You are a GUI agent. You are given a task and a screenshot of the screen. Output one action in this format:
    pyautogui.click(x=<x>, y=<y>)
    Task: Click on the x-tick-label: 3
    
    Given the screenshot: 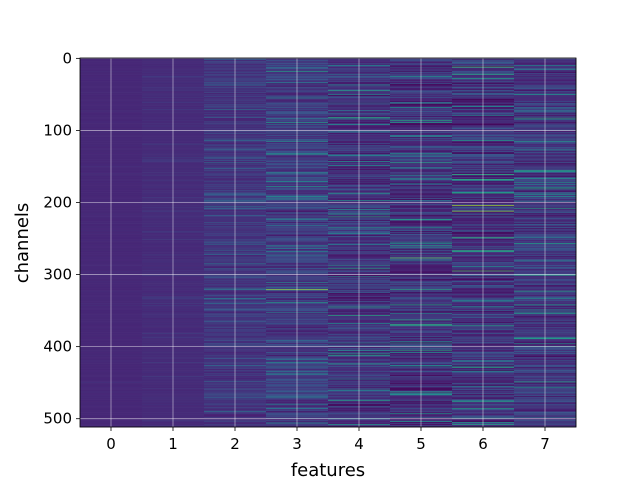 What is the action you would take?
    pyautogui.click(x=297, y=444)
    